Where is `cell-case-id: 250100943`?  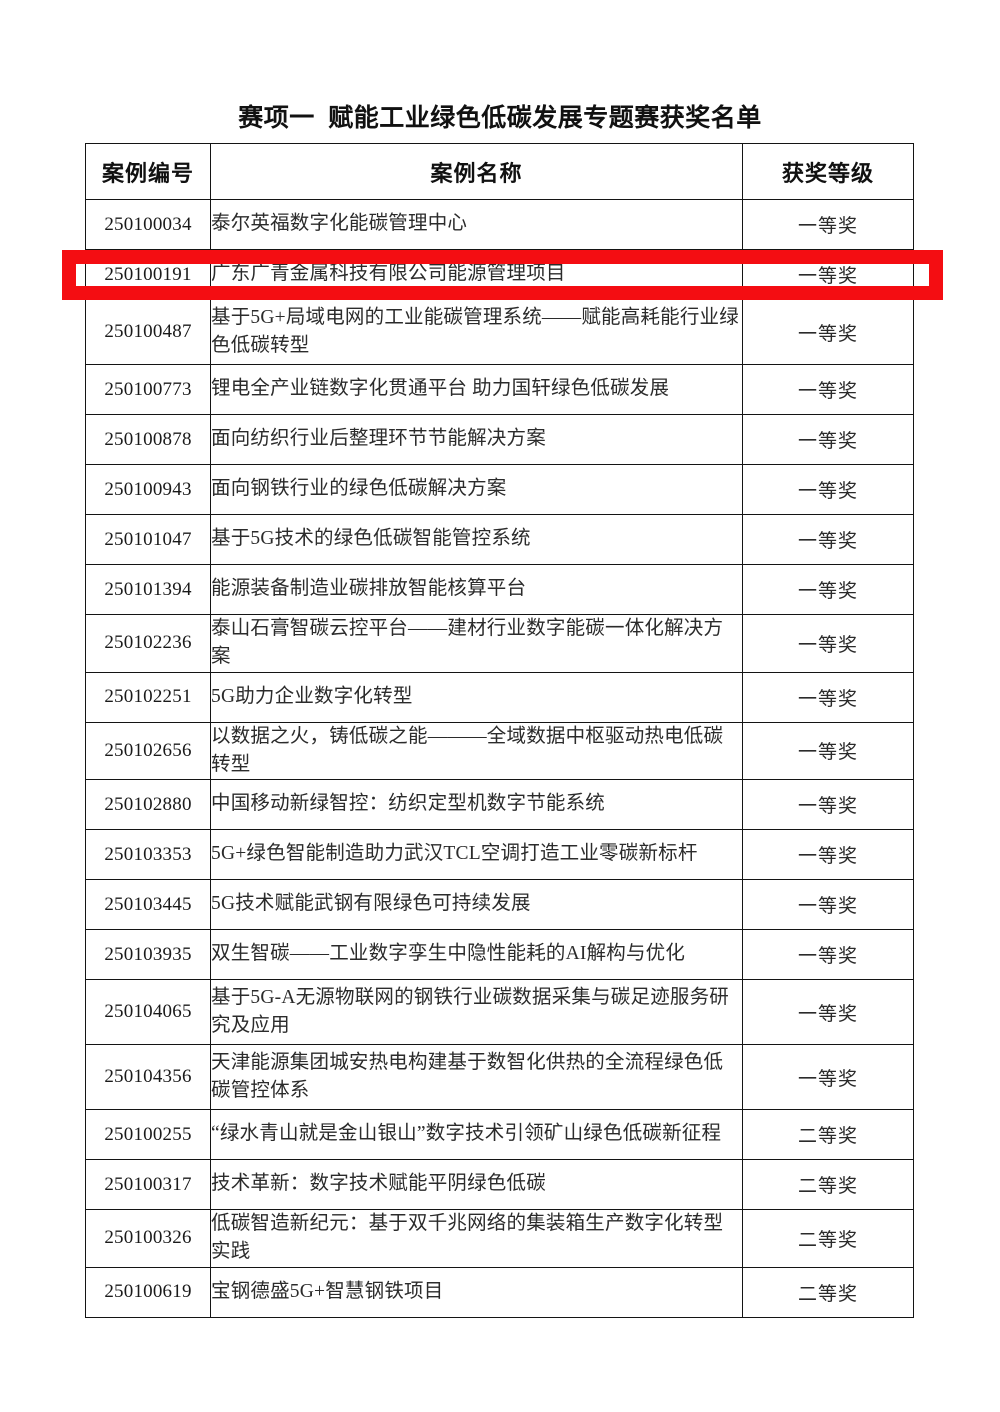 cell-case-id: 250100943 is located at coordinates (148, 489).